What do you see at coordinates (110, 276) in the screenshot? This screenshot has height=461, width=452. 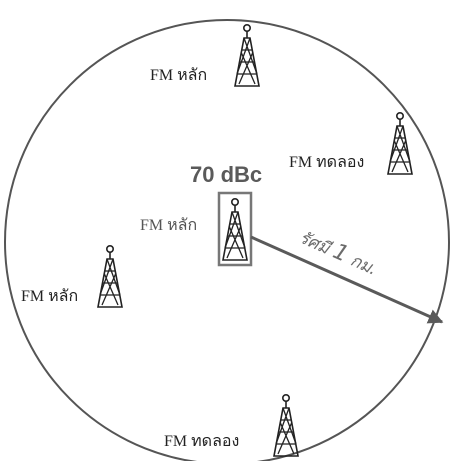 I see `tower-icon-left` at bounding box center [110, 276].